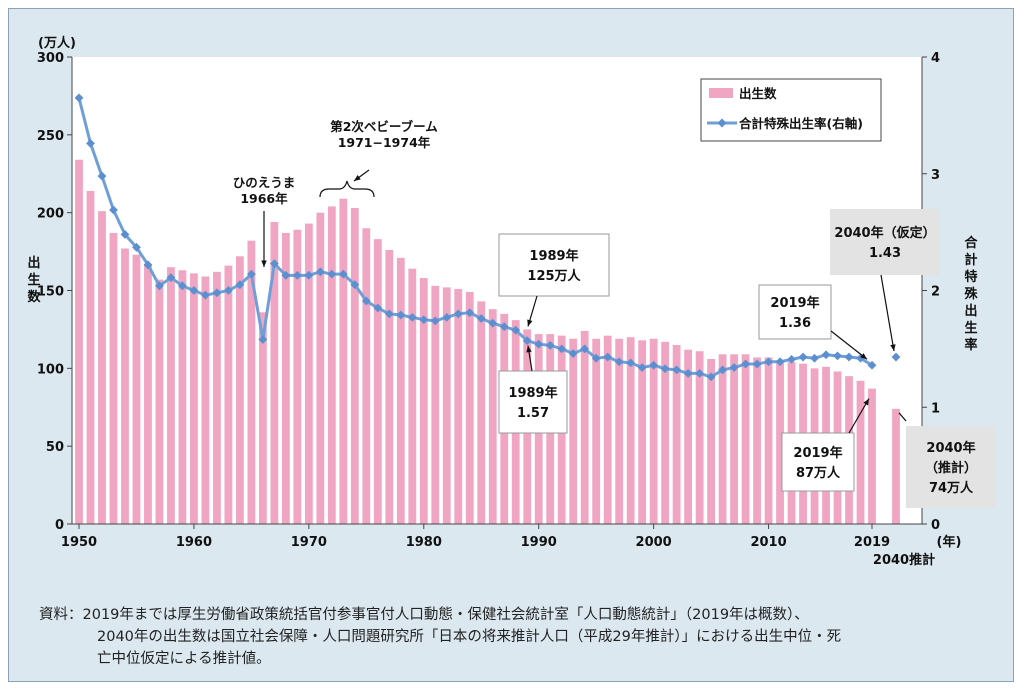 The width and height of the screenshot is (1024, 692). What do you see at coordinates (970, 260) in the screenshot?
I see `right-axis-label: 計` at bounding box center [970, 260].